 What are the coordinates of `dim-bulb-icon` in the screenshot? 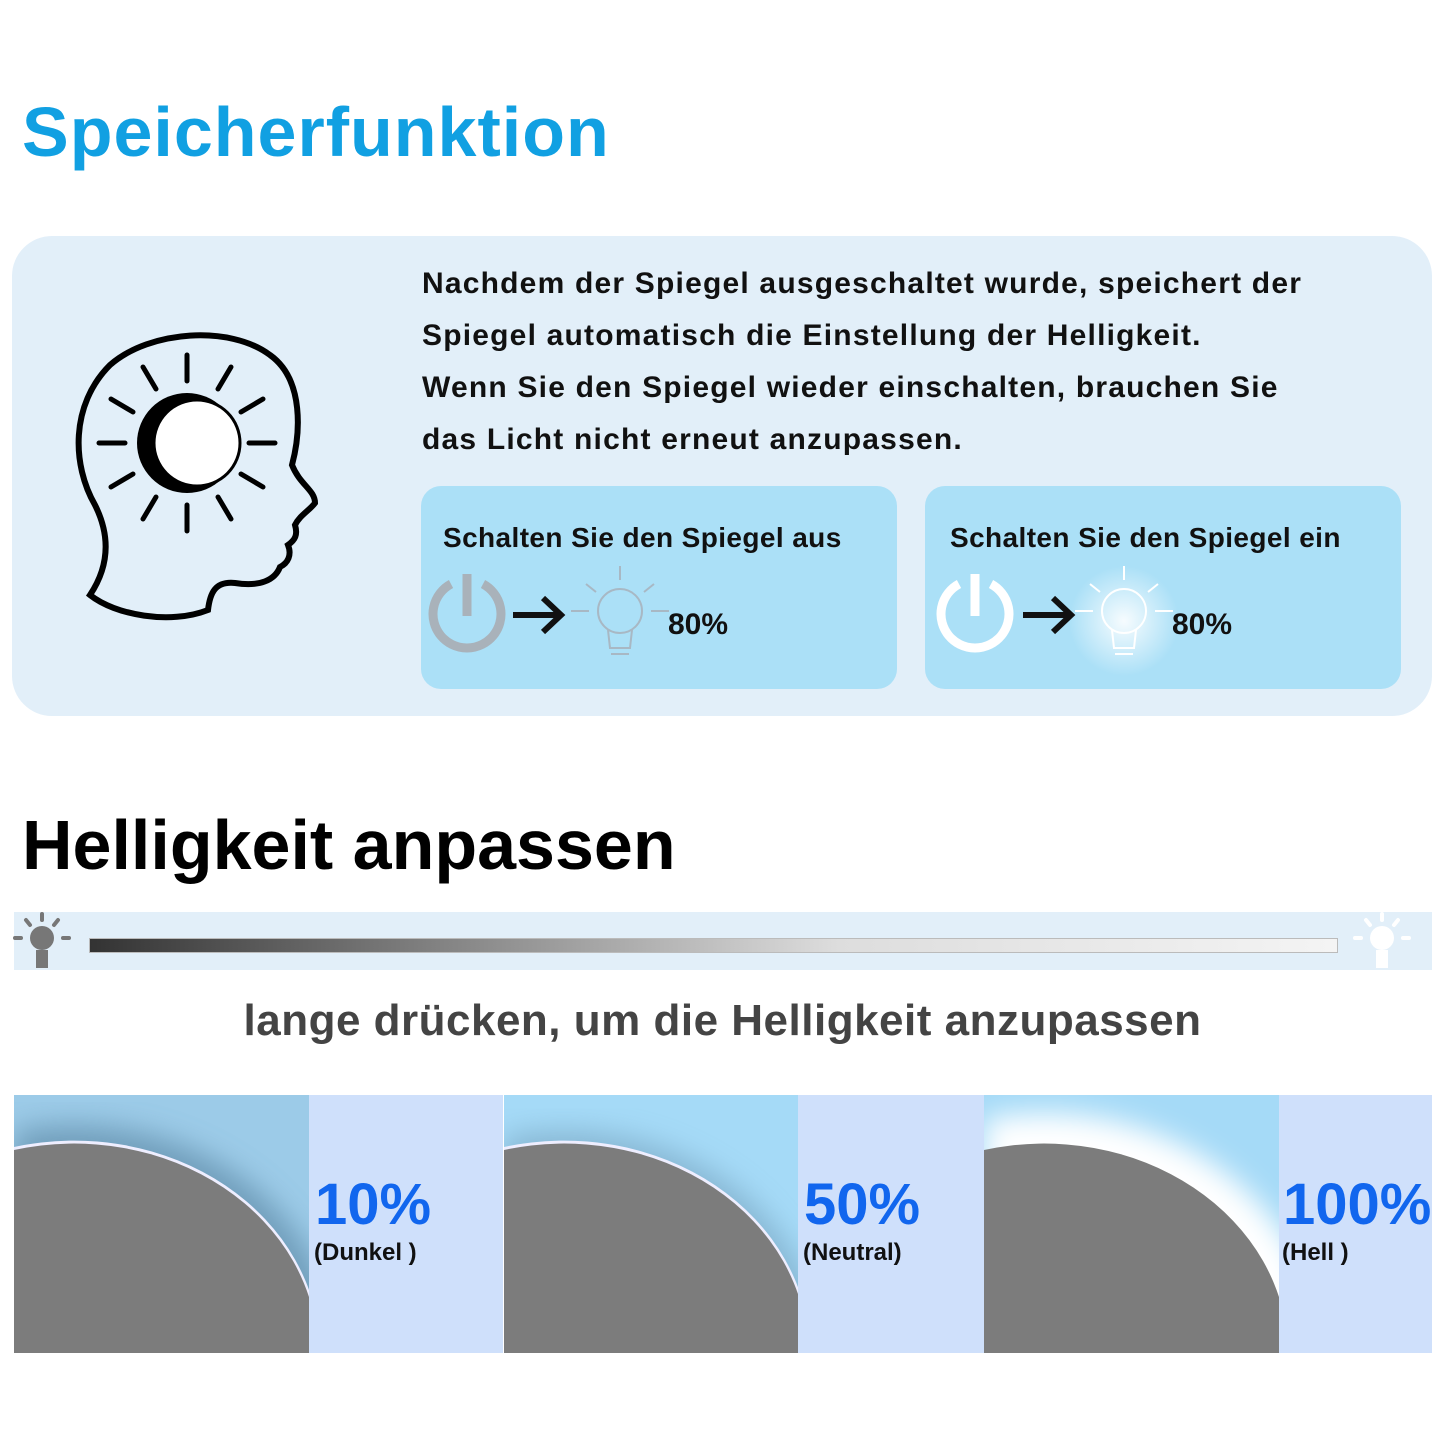 It's located at (42, 940).